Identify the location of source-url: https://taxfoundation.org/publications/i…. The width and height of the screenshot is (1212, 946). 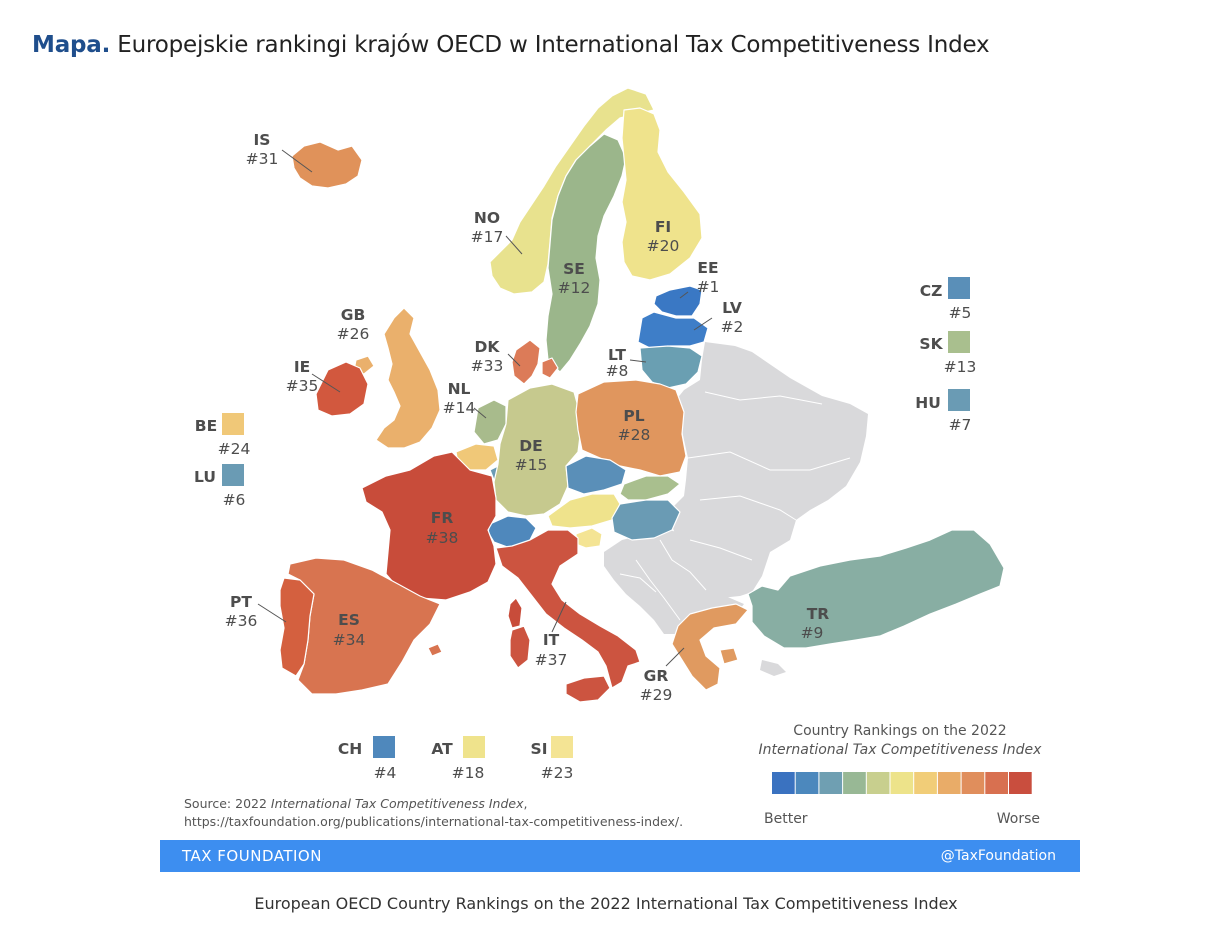
(434, 821).